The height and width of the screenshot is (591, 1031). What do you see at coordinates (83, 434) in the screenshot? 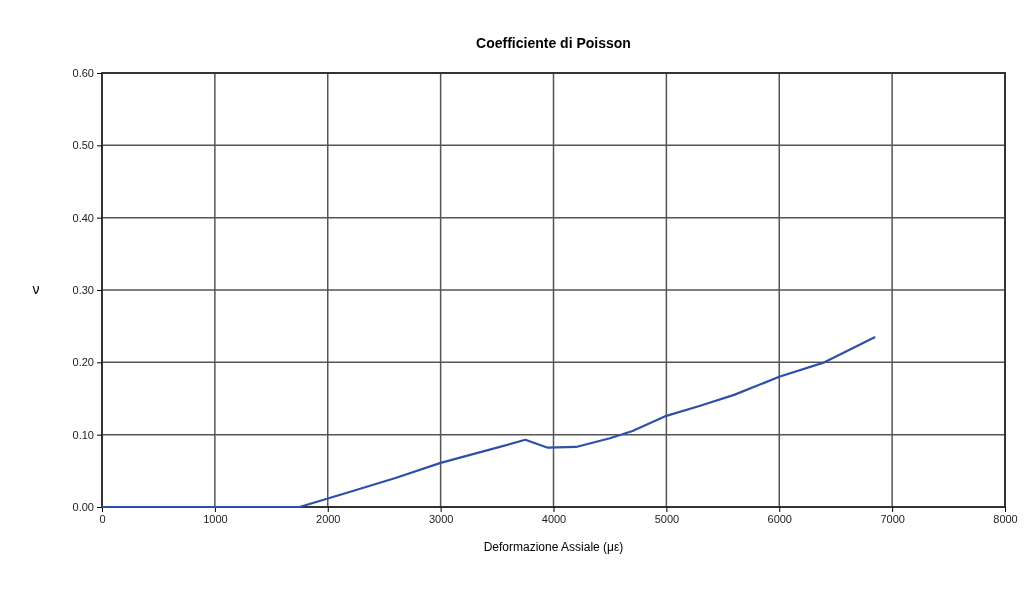
I see `y-tick-label: 0.10` at bounding box center [83, 434].